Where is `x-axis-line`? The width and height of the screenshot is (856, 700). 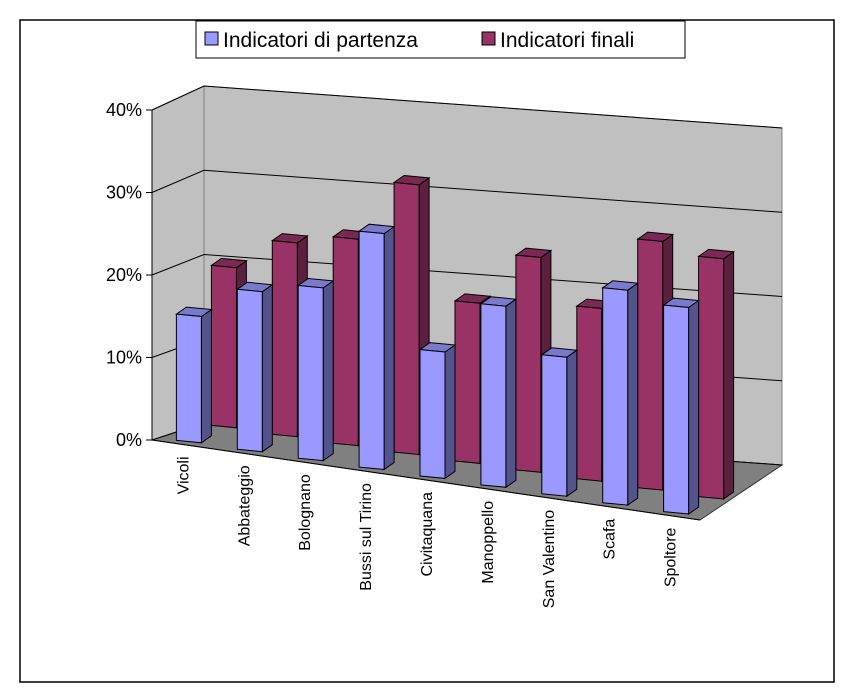 x-axis-line is located at coordinates (426, 480).